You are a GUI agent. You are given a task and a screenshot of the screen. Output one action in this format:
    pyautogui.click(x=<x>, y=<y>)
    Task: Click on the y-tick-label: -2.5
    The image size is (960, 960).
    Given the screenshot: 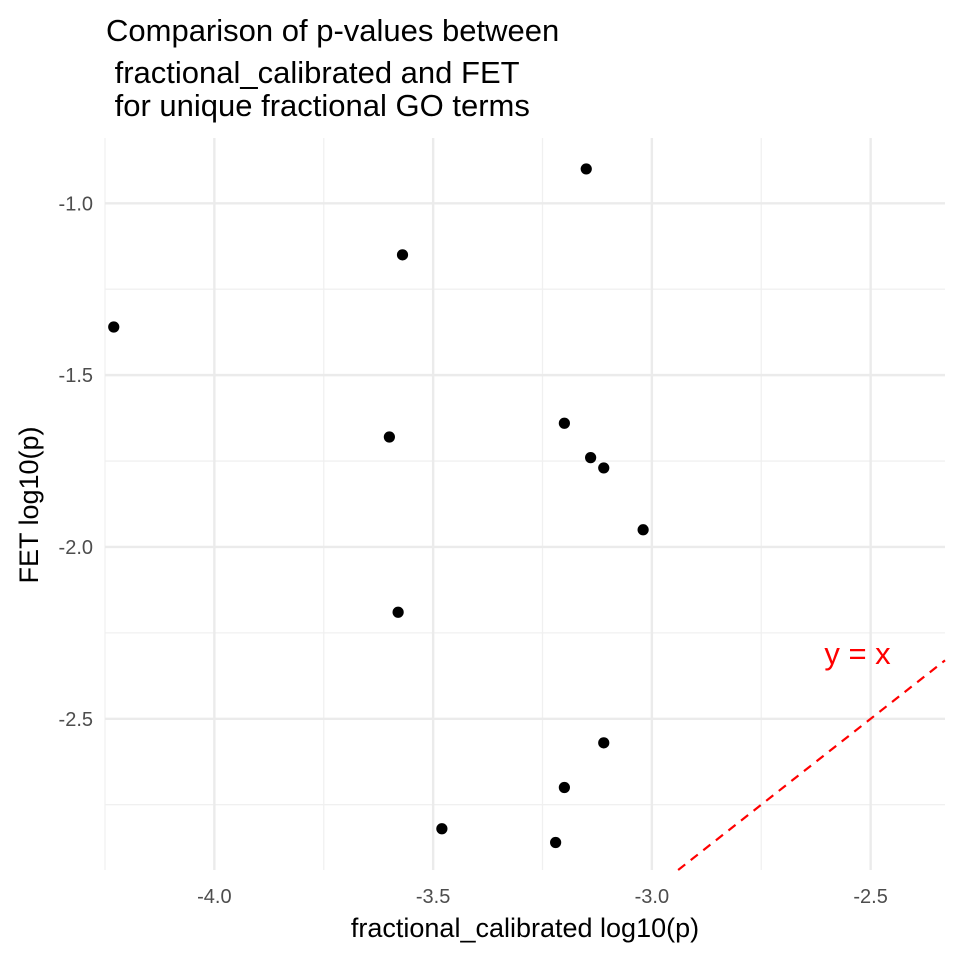 What is the action you would take?
    pyautogui.click(x=76, y=720)
    